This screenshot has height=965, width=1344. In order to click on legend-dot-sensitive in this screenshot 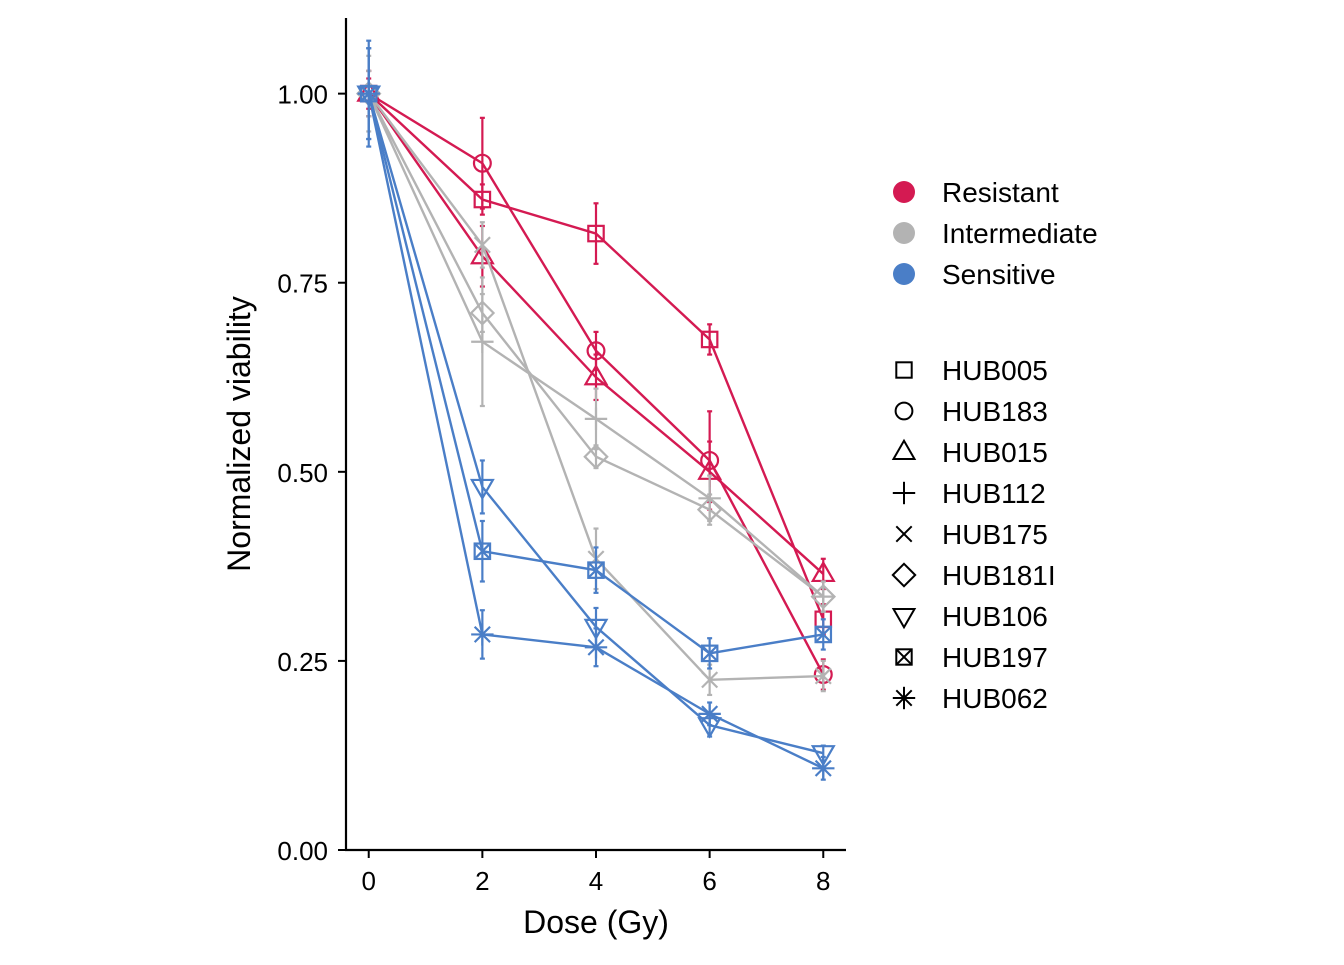, I will do `click(904, 274)`.